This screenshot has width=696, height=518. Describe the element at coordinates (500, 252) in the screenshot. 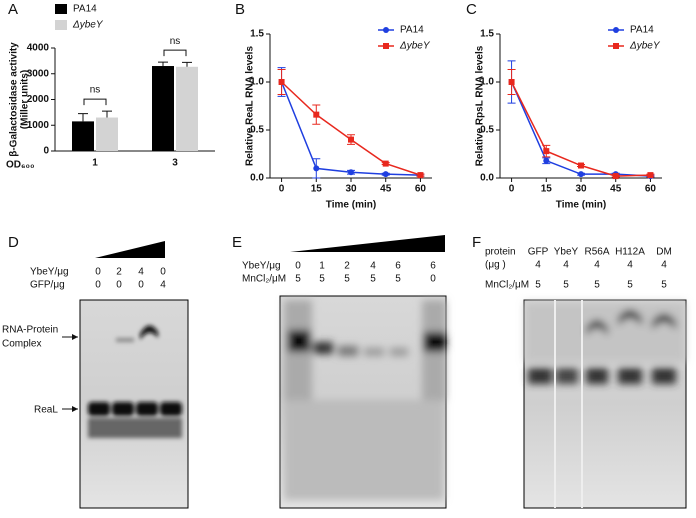

I see `row-label: protein` at that location.